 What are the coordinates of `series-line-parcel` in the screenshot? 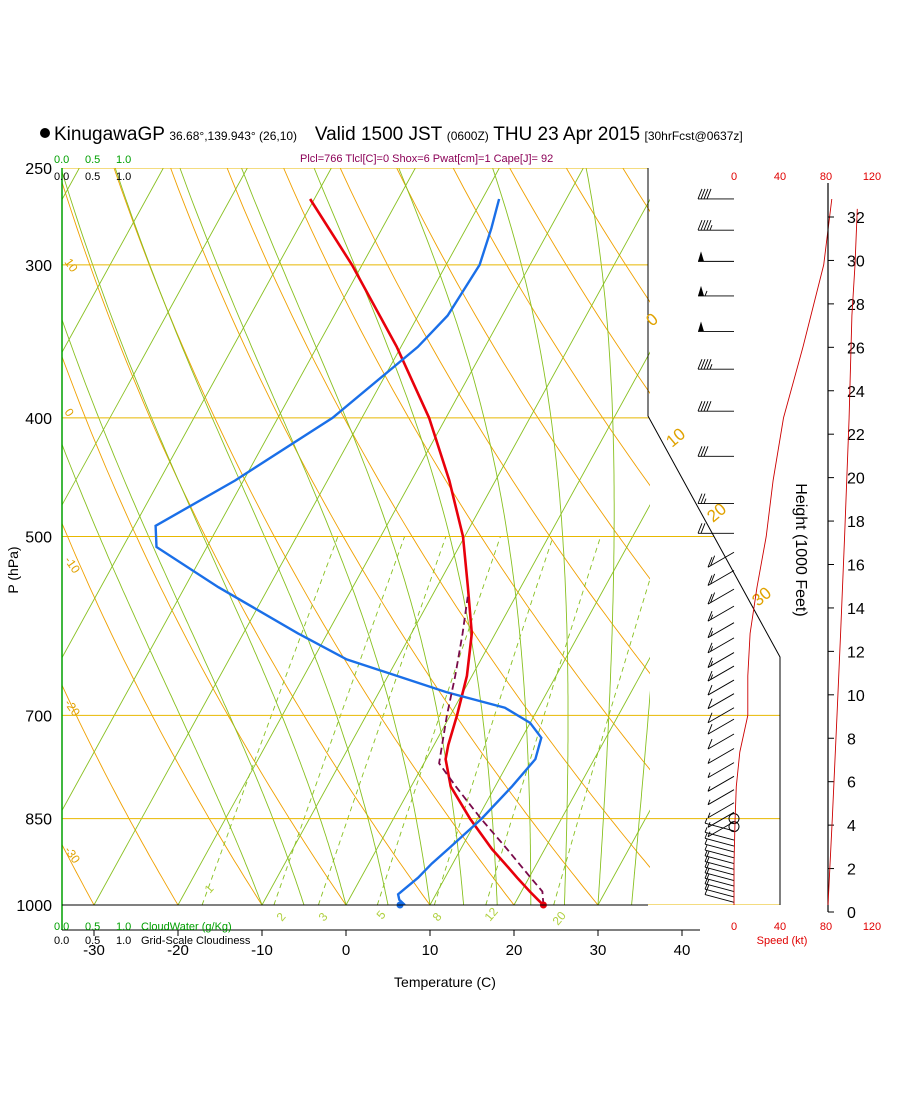 It's located at (491, 750).